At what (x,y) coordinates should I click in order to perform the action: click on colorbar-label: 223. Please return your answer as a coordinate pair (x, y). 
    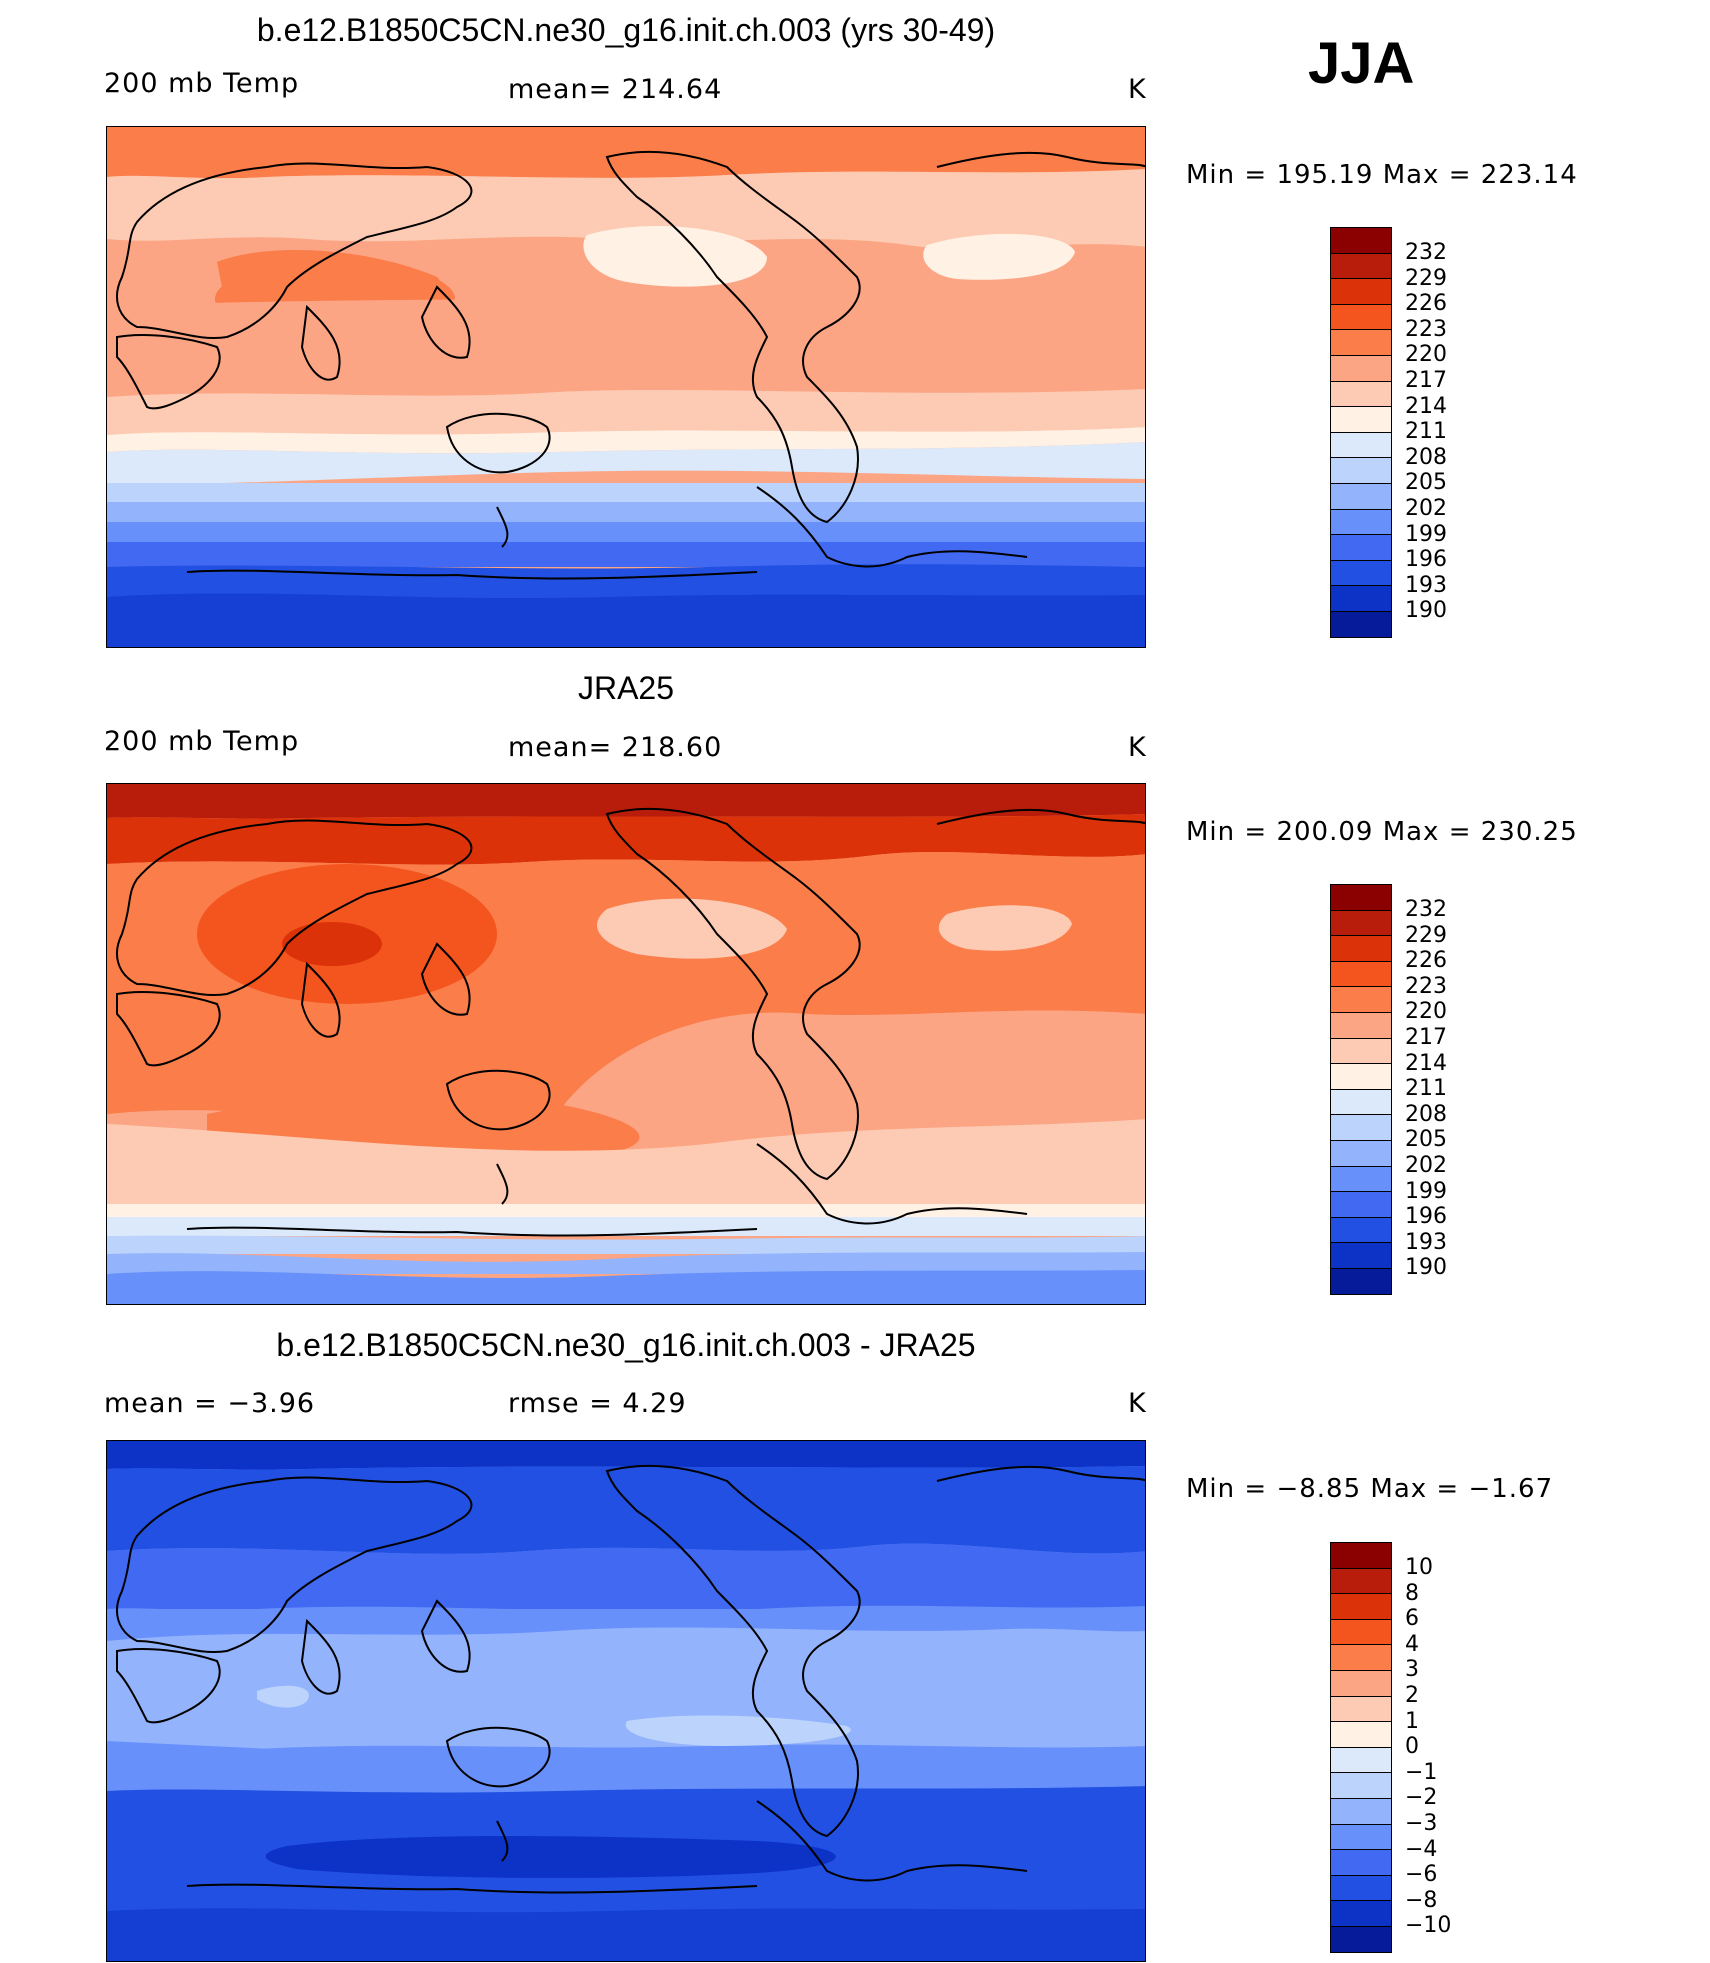
    Looking at the image, I should click on (1426, 329).